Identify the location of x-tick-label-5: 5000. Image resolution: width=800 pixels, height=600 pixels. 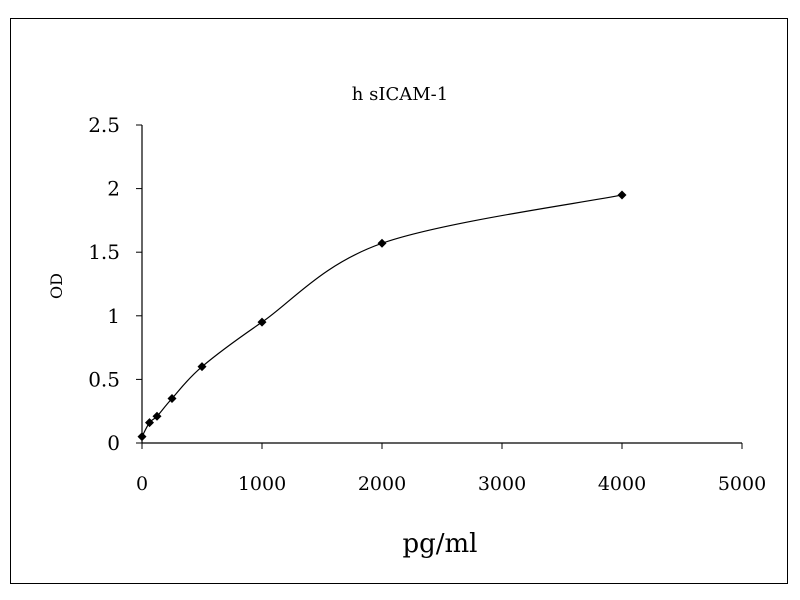
(742, 484).